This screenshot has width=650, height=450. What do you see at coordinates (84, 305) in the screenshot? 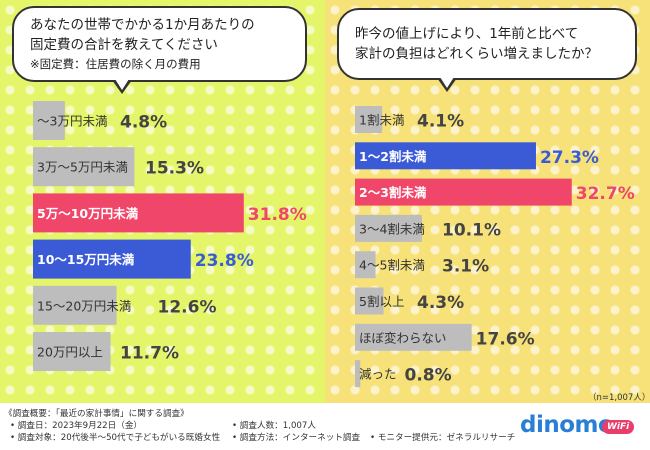
I see `bar-label-0-4: 15～20万円未満` at bounding box center [84, 305].